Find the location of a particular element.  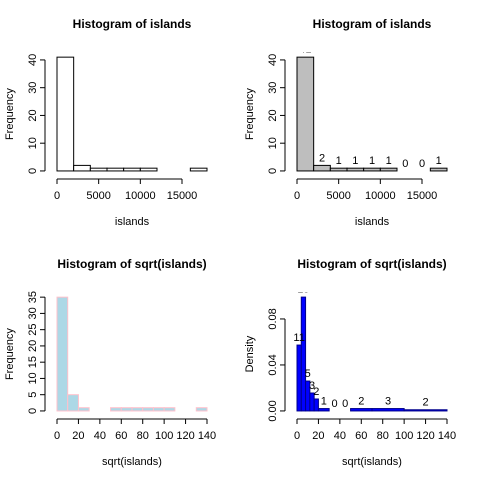

x-tick-label: 60 is located at coordinates (361, 436).